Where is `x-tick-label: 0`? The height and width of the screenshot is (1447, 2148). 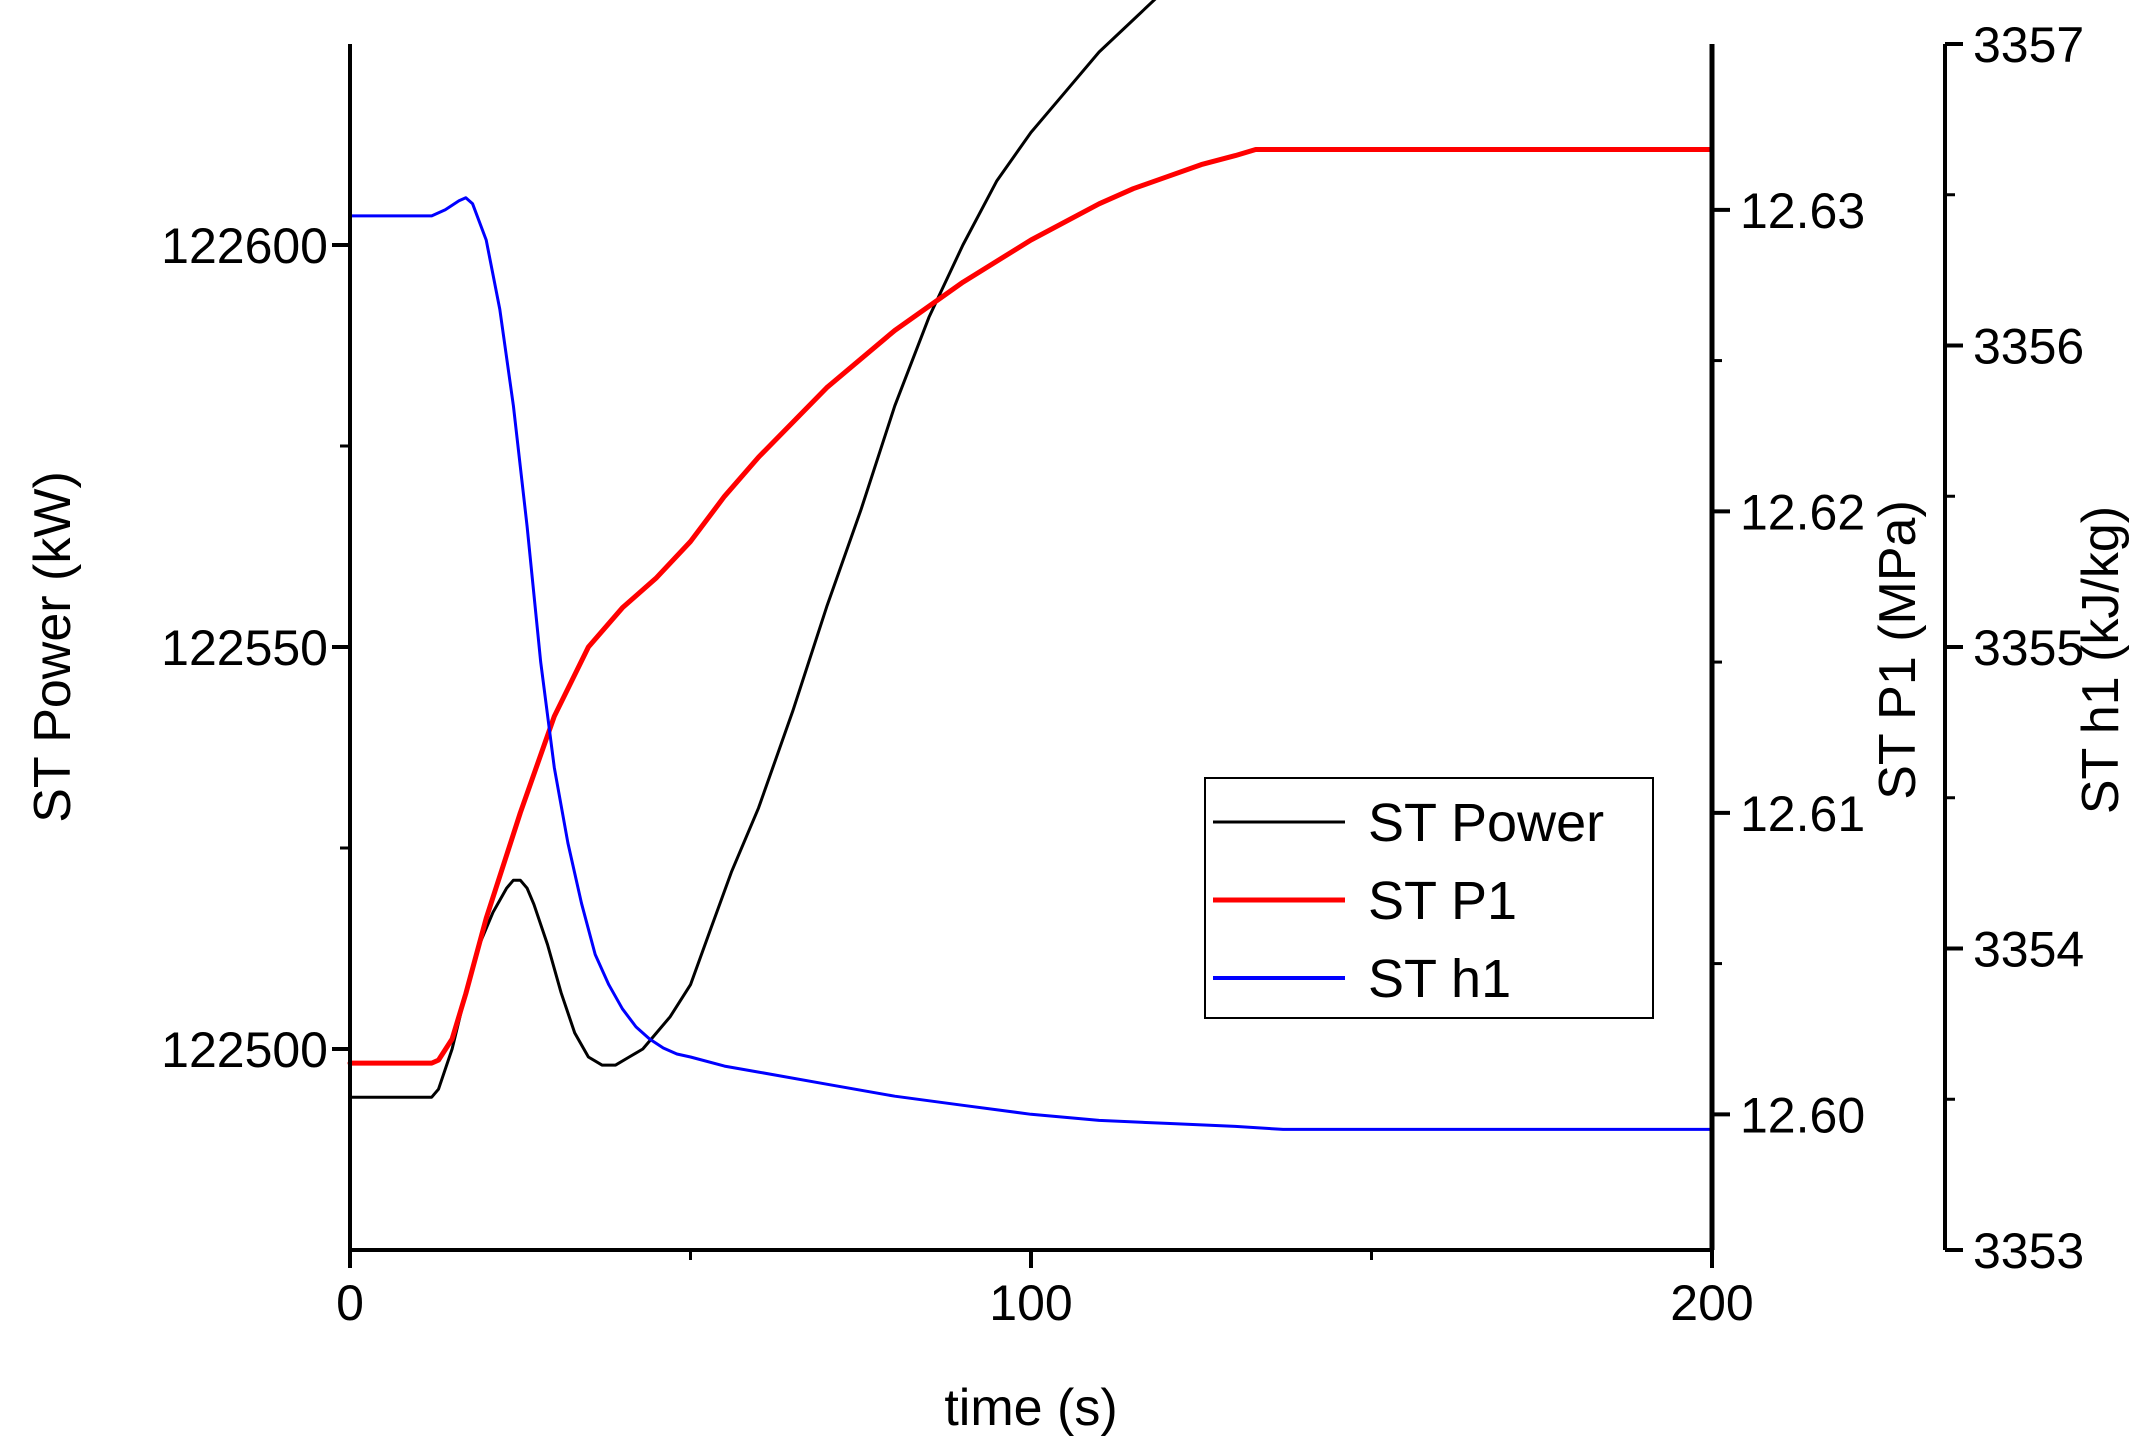
x-tick-label: 0 is located at coordinates (350, 1303).